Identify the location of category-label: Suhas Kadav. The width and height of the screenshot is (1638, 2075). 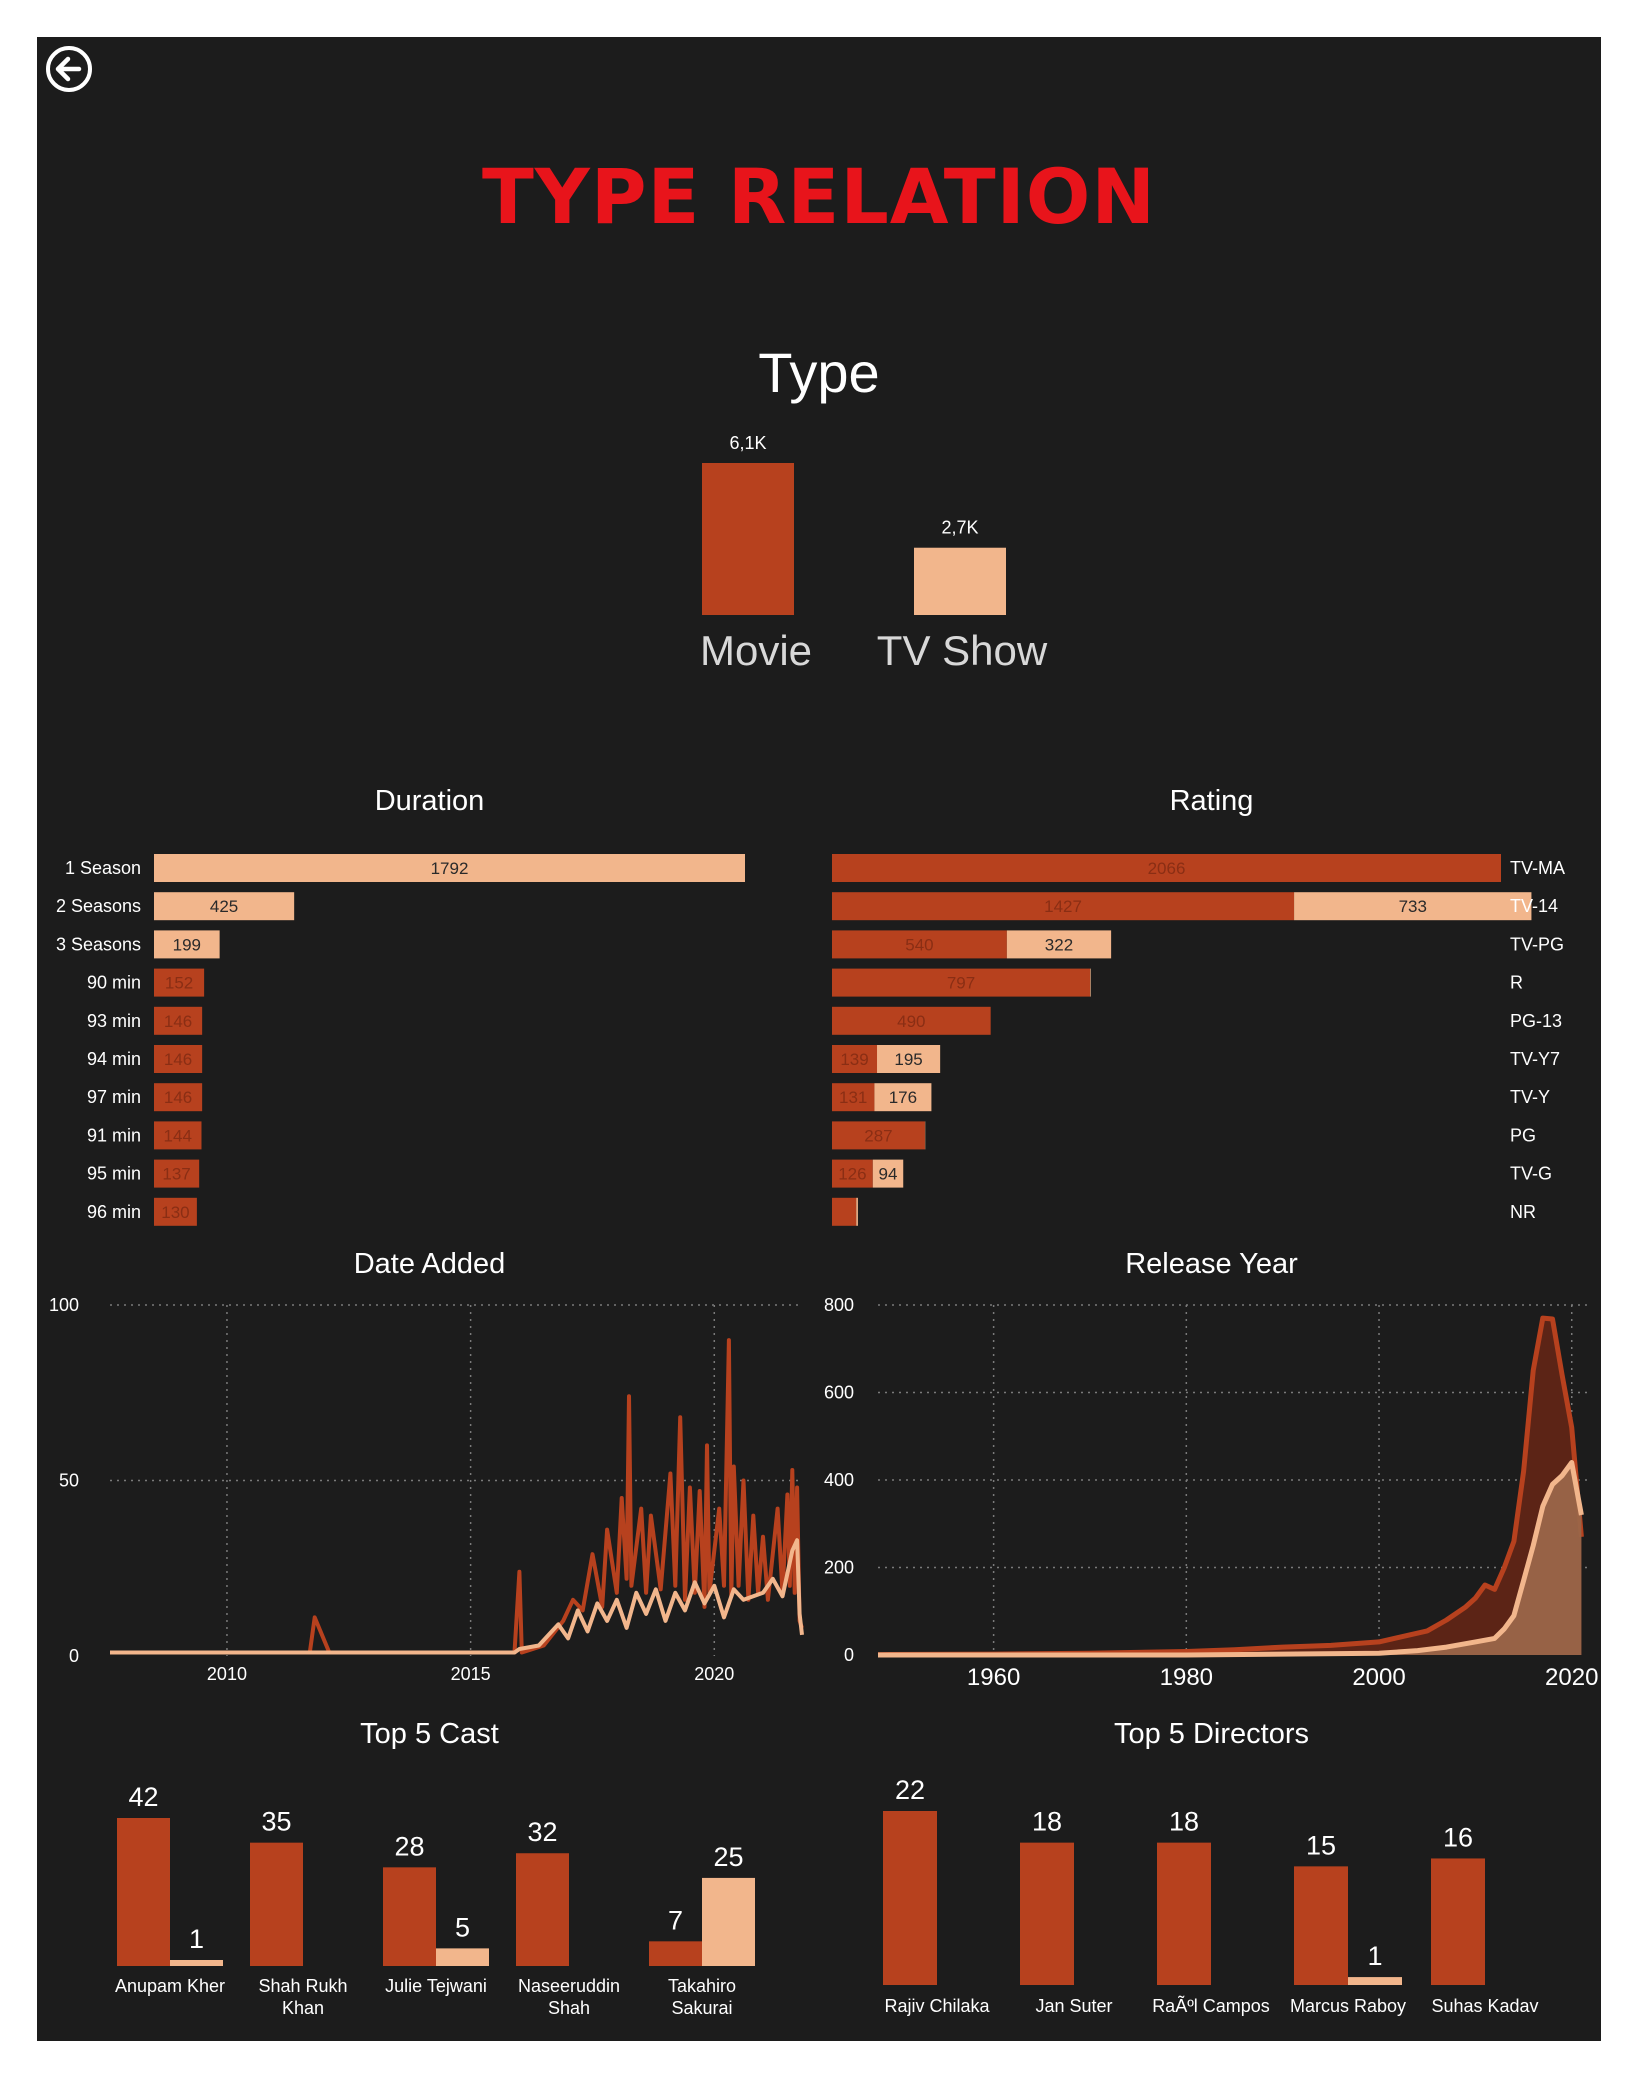
(1484, 2006).